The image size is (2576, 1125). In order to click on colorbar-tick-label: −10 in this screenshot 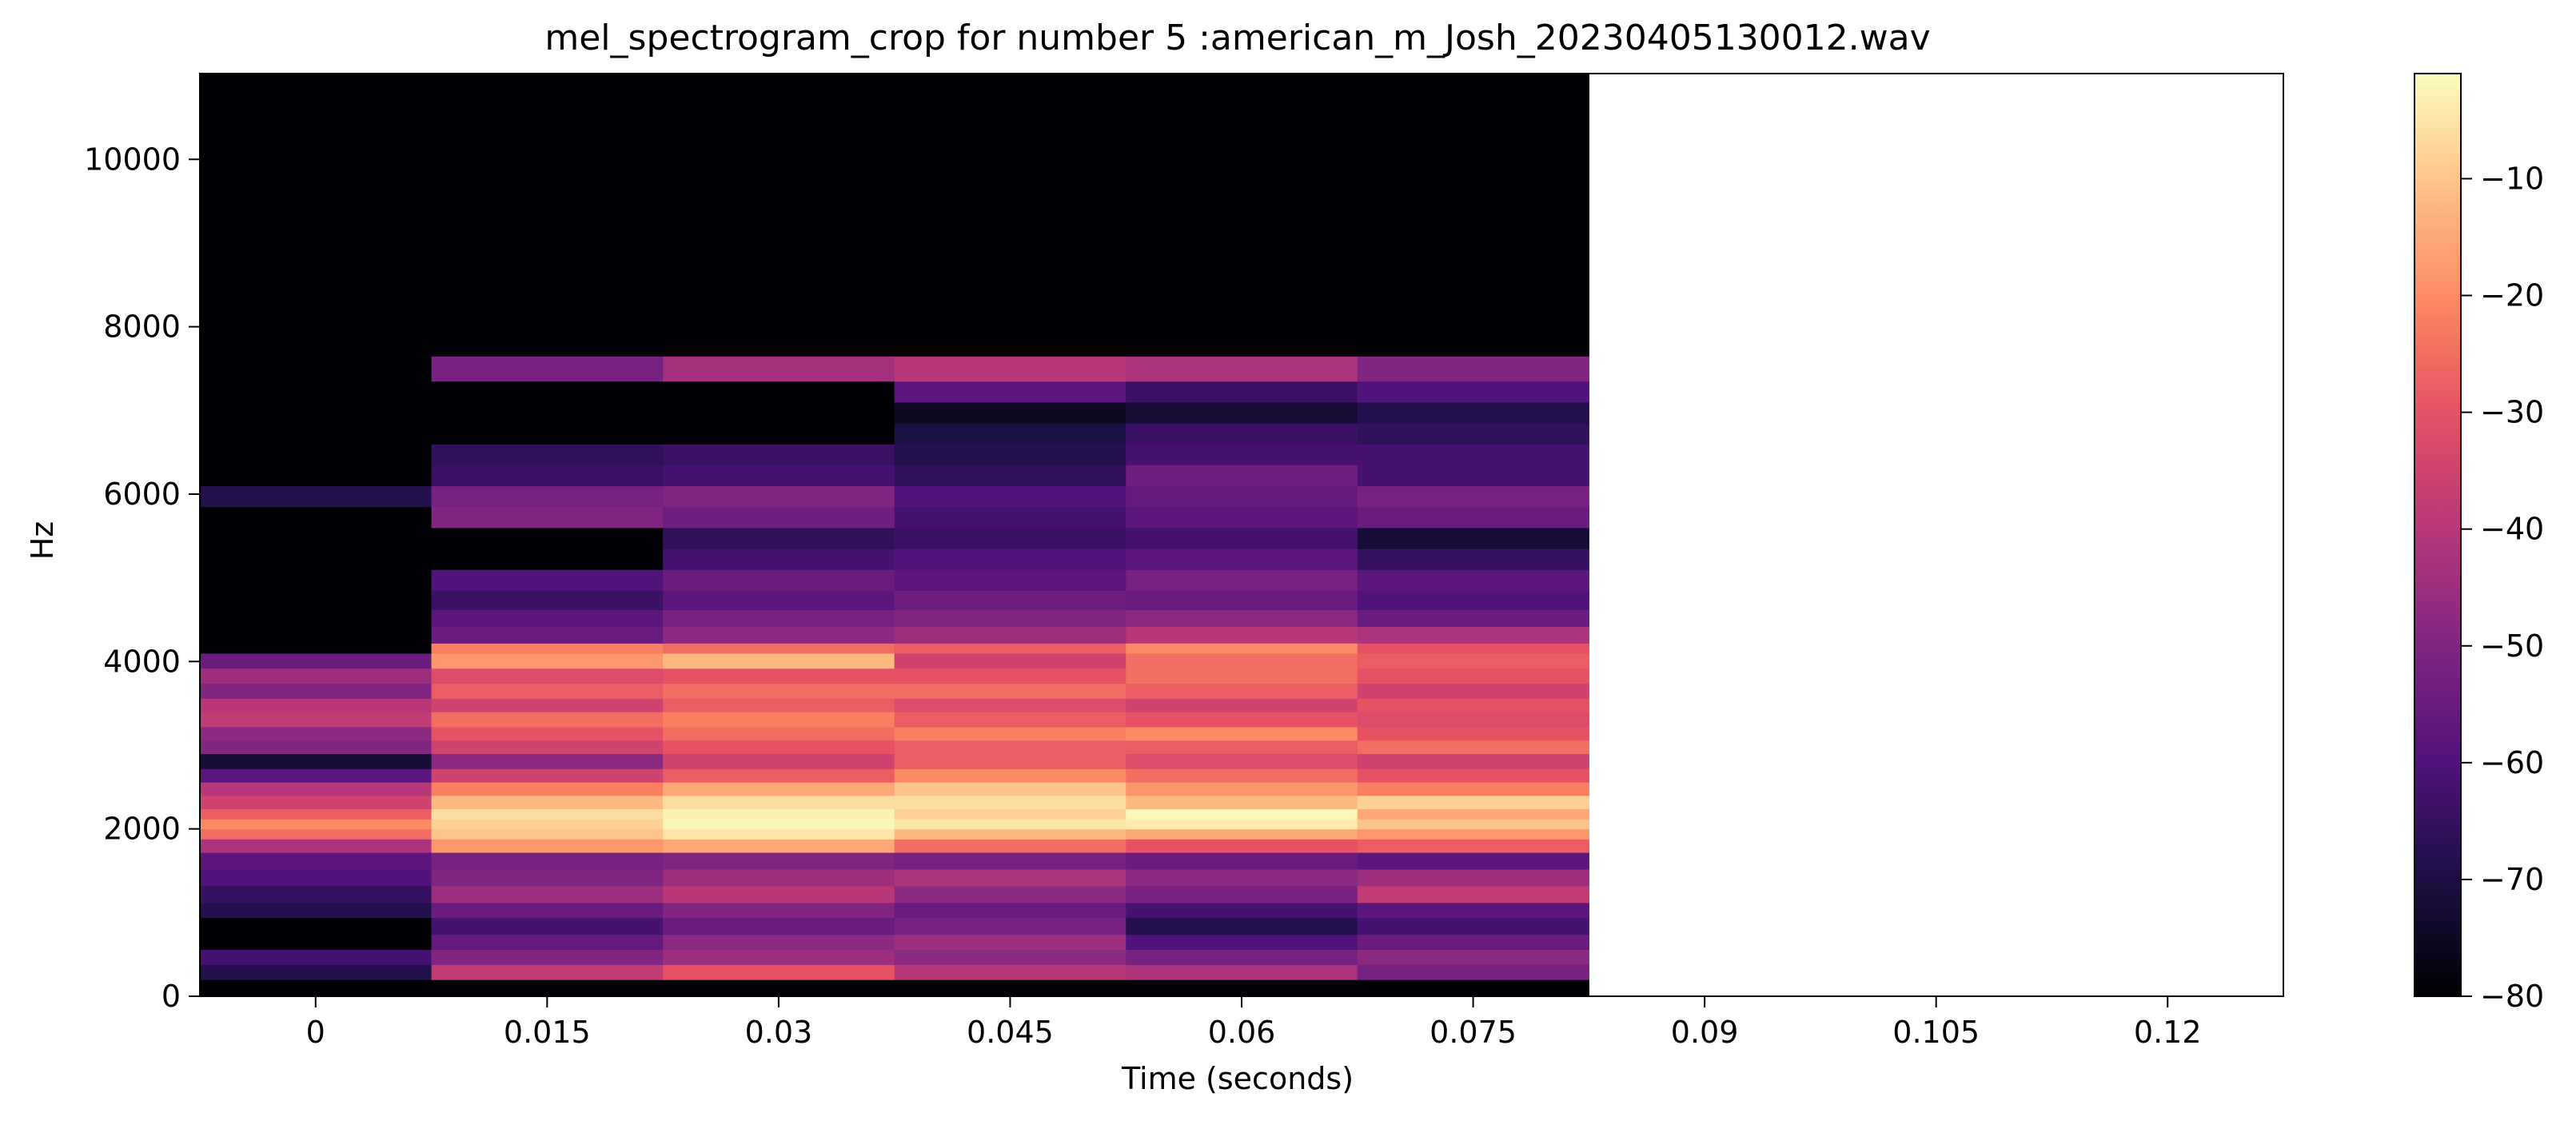, I will do `click(2512, 178)`.